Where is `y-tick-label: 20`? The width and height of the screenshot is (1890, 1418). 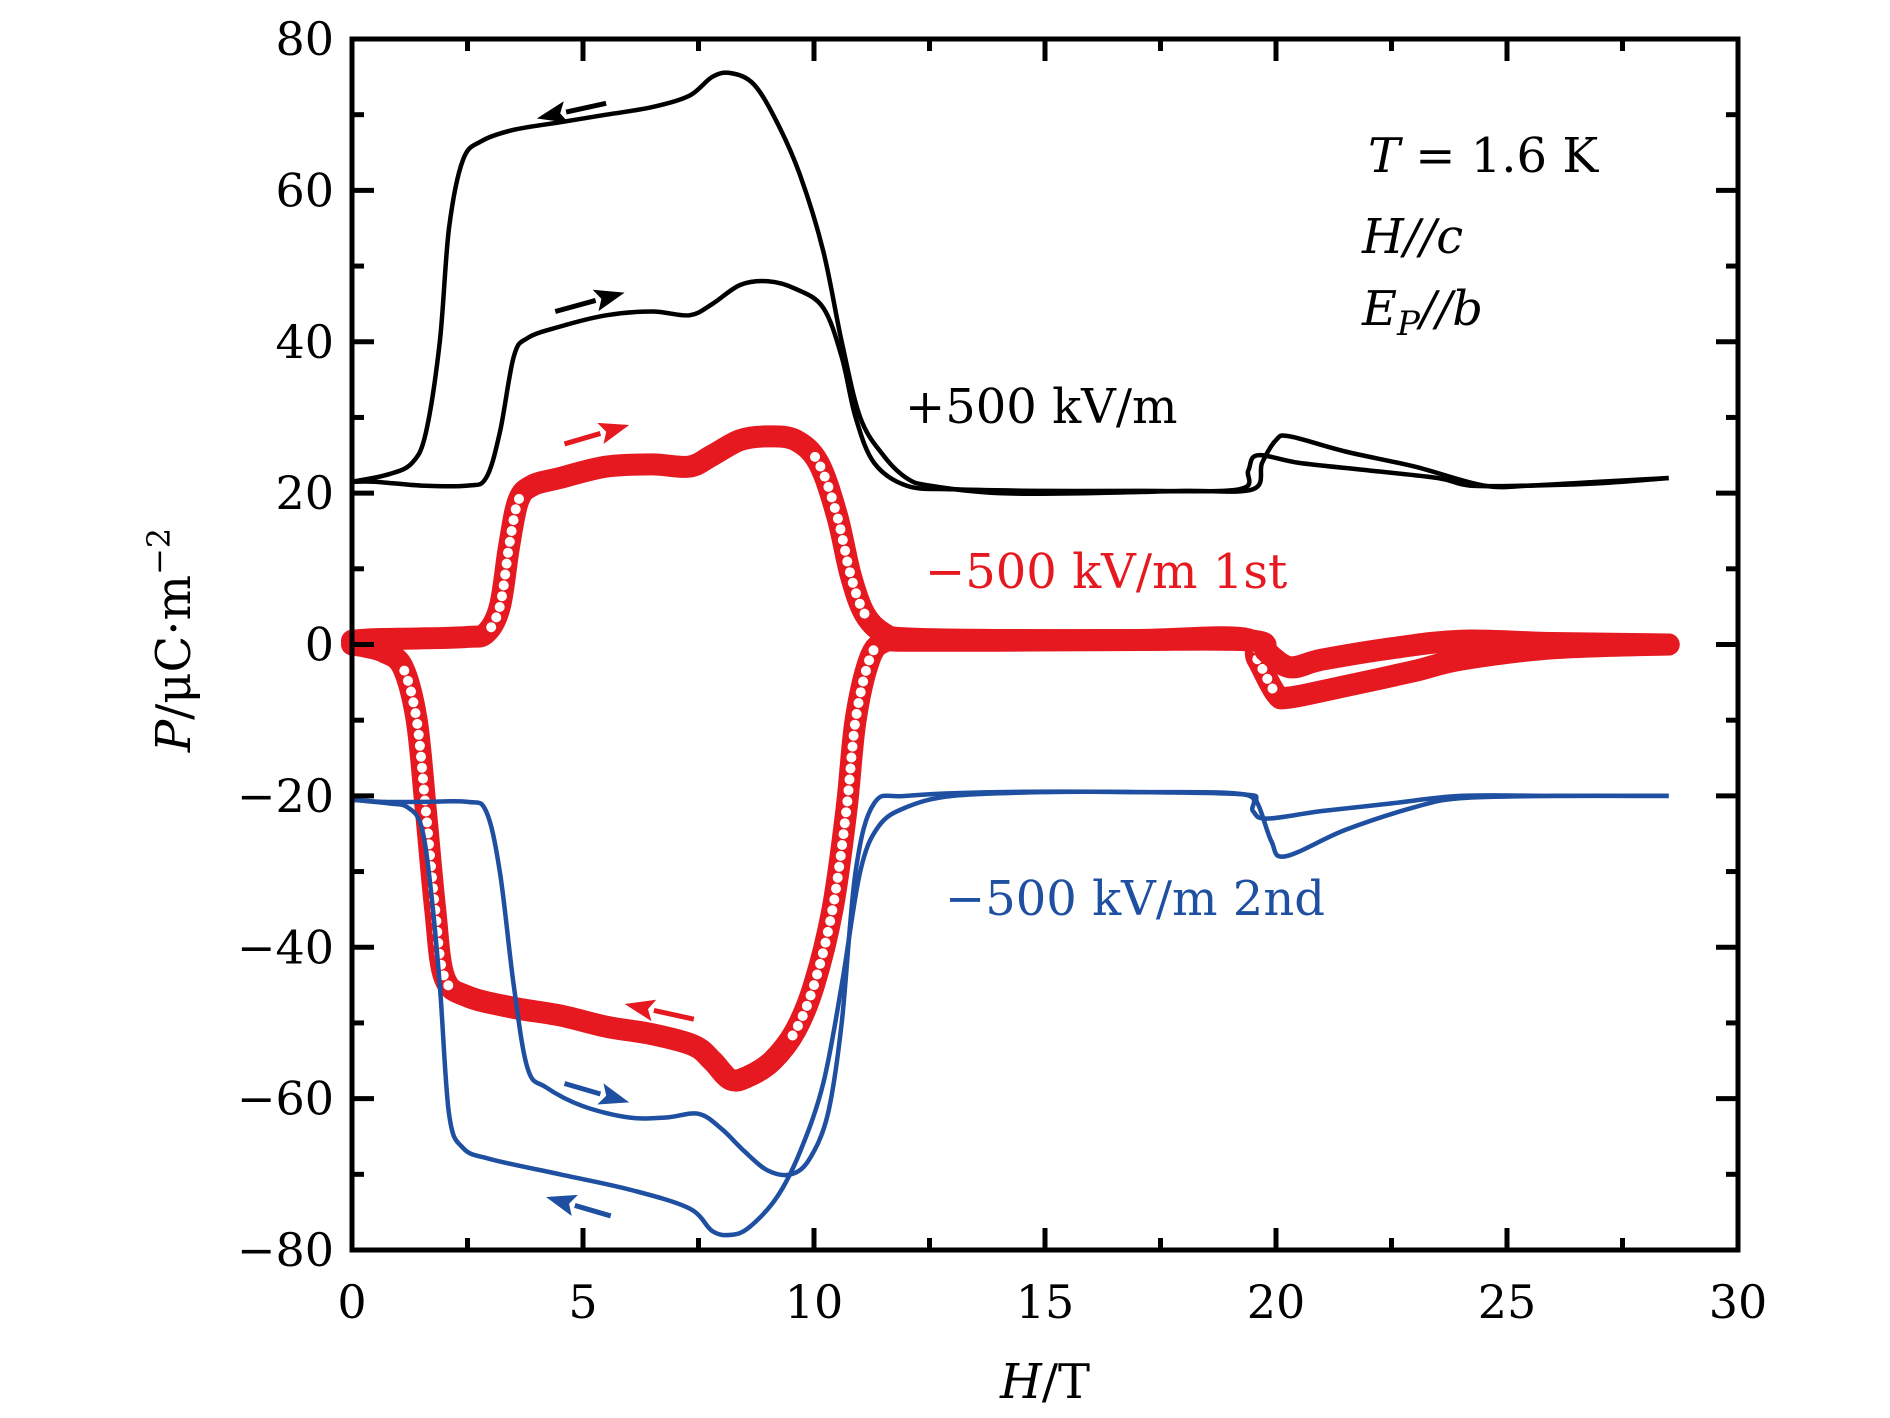
y-tick-label: 20 is located at coordinates (304, 493).